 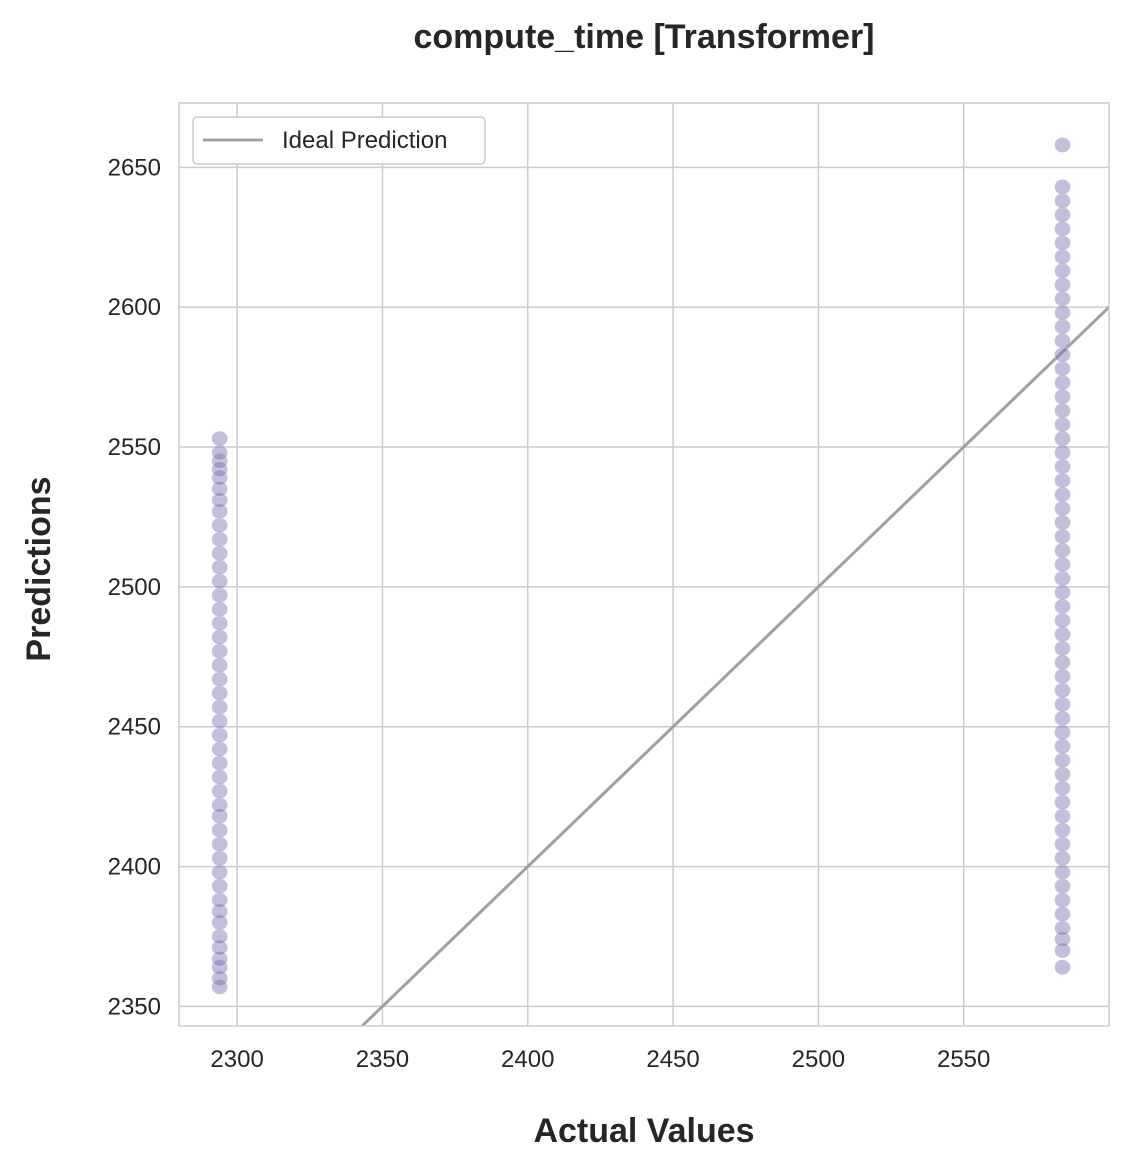 What do you see at coordinates (39, 568) in the screenshot?
I see `y-axis-label: Predictions` at bounding box center [39, 568].